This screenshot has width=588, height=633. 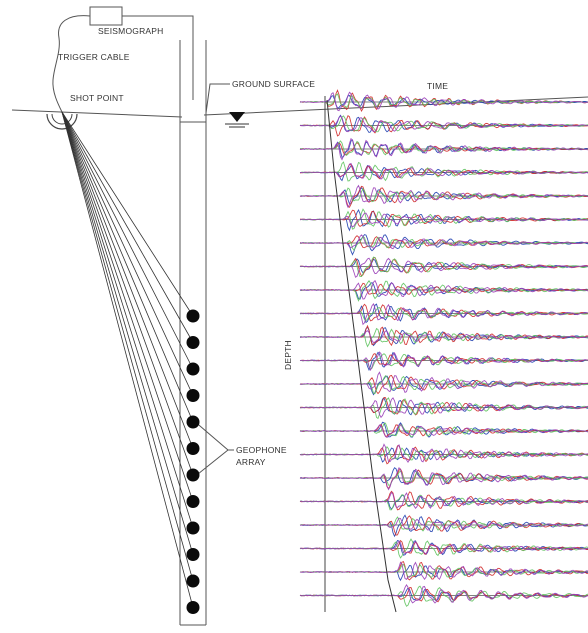 What do you see at coordinates (97, 113) in the screenshot?
I see `ground-surface-left` at bounding box center [97, 113].